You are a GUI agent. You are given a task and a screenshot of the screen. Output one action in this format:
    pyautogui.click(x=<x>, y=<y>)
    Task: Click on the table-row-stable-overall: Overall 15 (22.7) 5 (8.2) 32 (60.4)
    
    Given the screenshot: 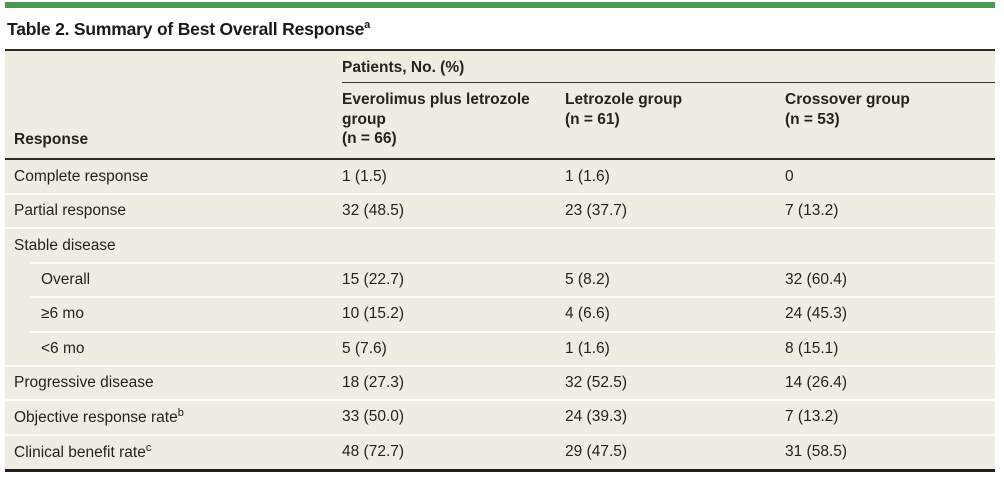 What is the action you would take?
    pyautogui.click(x=500, y=279)
    